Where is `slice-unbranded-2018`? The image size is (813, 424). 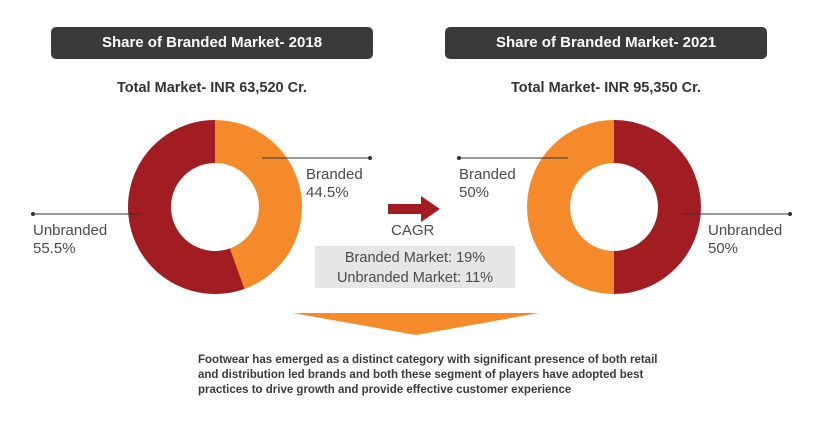
slice-unbranded-2018 is located at coordinates (186, 207).